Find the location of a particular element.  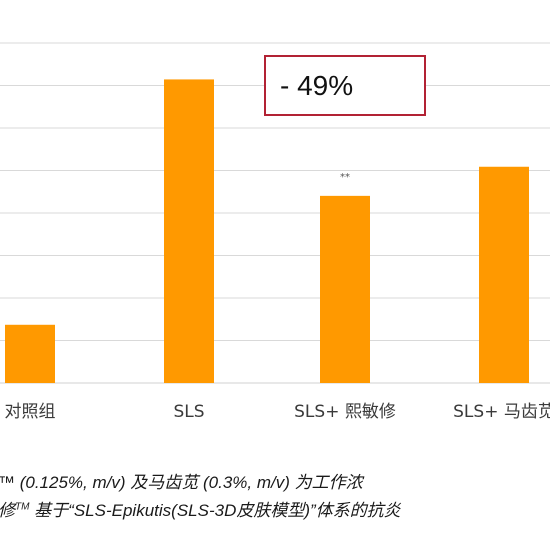

caption-line-2: 修TM 基于“SLS-Epikutis(SLS-3D皮肤模型)”体系的抗炎 is located at coordinates (275, 508).